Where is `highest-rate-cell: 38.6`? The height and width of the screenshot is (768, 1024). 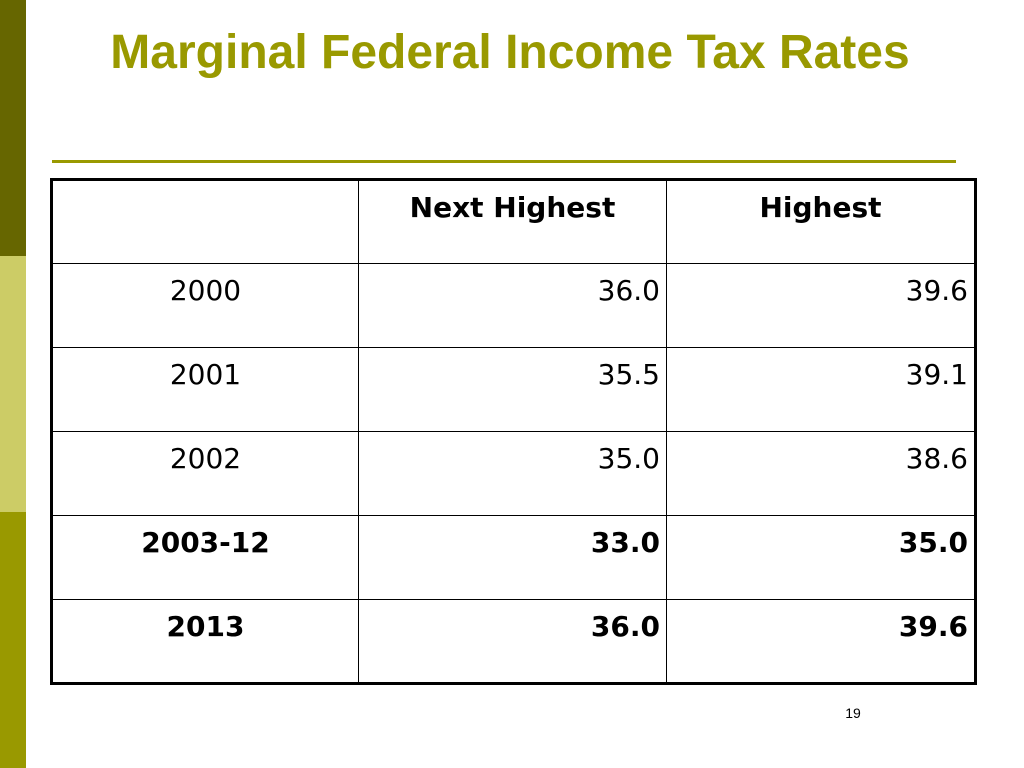 highest-rate-cell: 38.6 is located at coordinates (821, 473).